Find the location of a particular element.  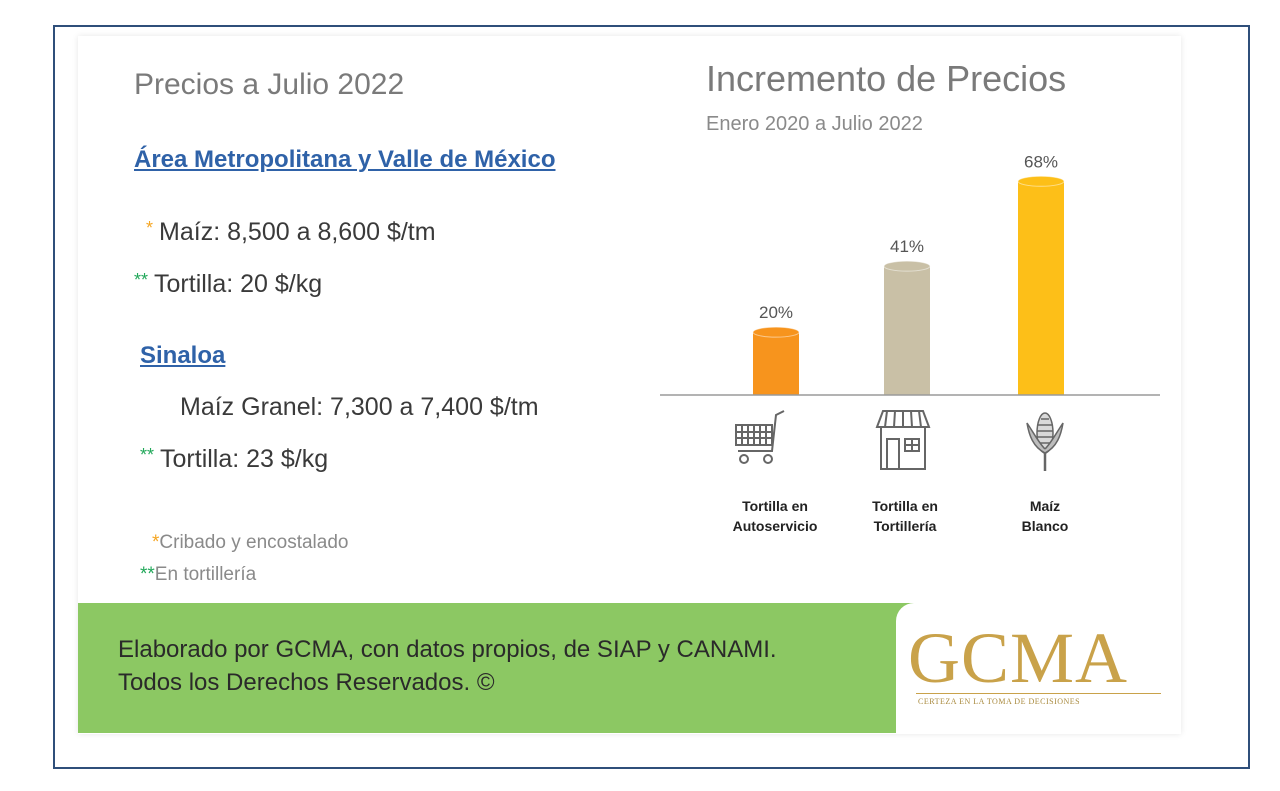

corn-icon is located at coordinates (1045, 441).